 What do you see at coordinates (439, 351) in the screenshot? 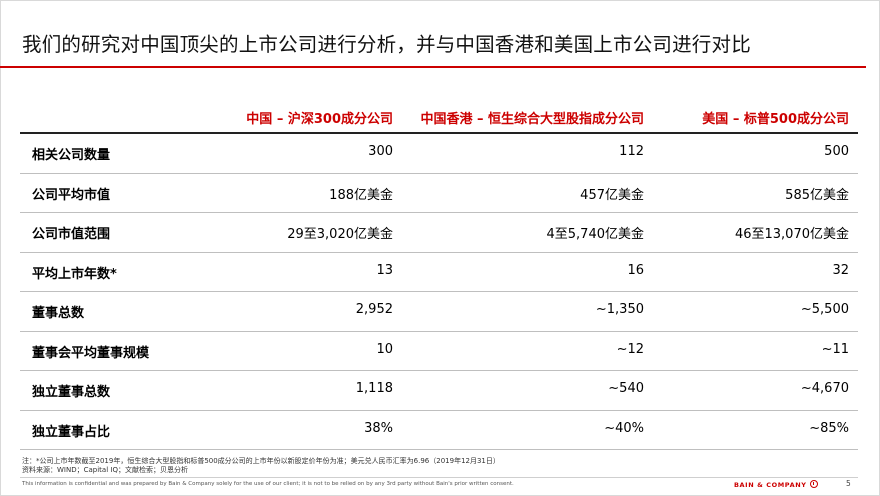
I see `table-row: 董事会平均董事规模 10 ~12 ~11` at bounding box center [439, 351].